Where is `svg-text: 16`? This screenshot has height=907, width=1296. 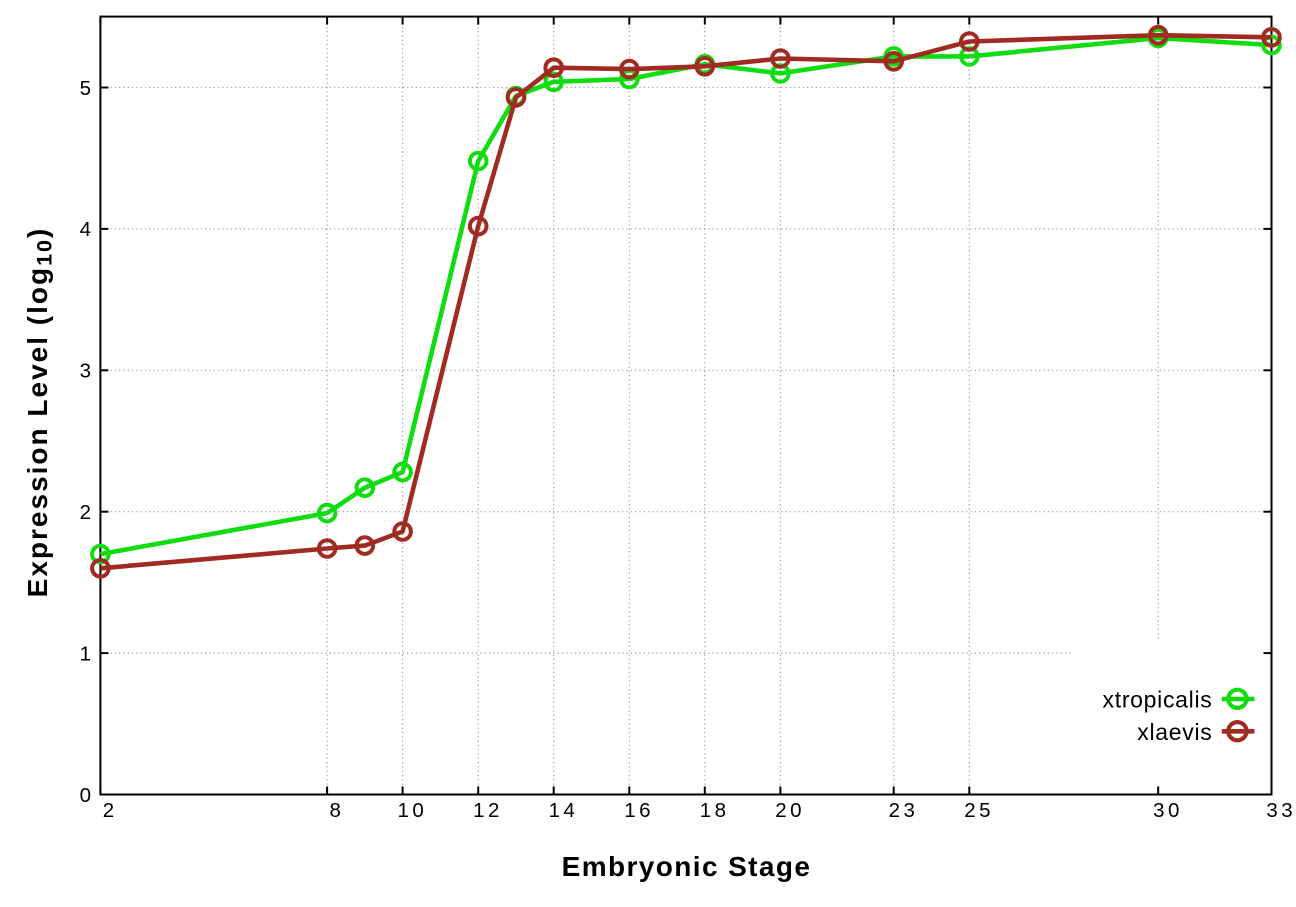
svg-text: 16 is located at coordinates (639, 810).